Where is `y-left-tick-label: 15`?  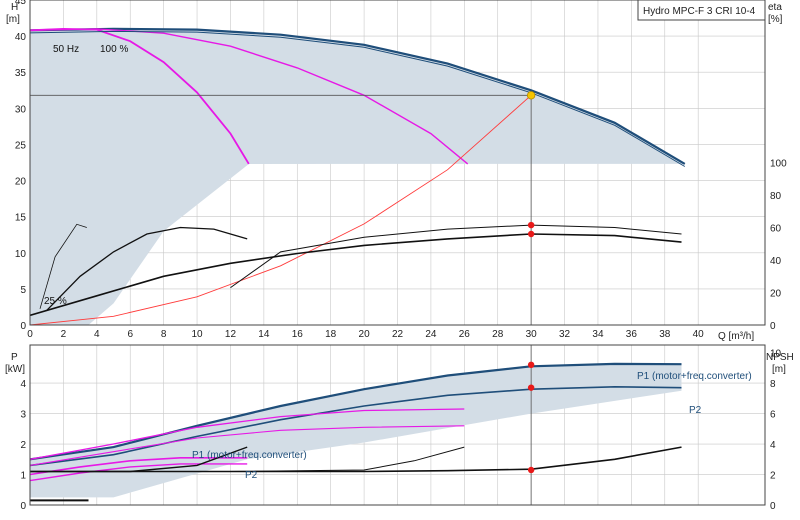 y-left-tick-label: 15 is located at coordinates (21, 218).